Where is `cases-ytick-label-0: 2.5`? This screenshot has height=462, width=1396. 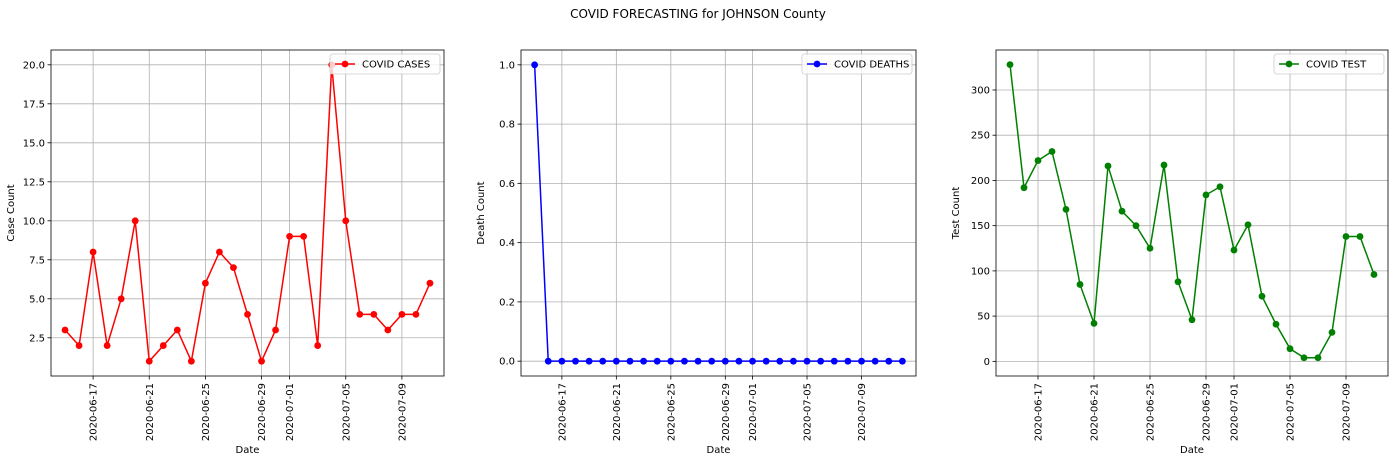 cases-ytick-label-0: 2.5 is located at coordinates (37, 338).